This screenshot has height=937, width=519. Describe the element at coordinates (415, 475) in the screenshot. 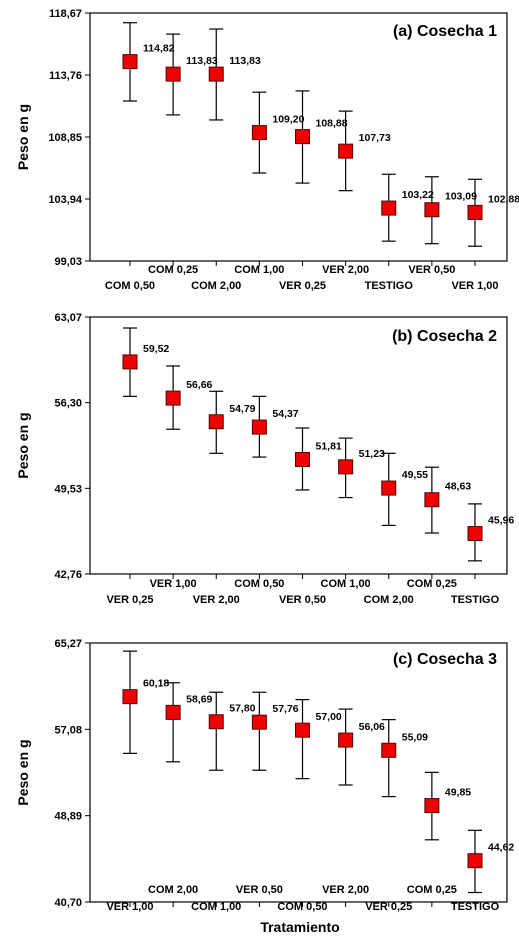

I see `data-value-label: 49,55` at that location.